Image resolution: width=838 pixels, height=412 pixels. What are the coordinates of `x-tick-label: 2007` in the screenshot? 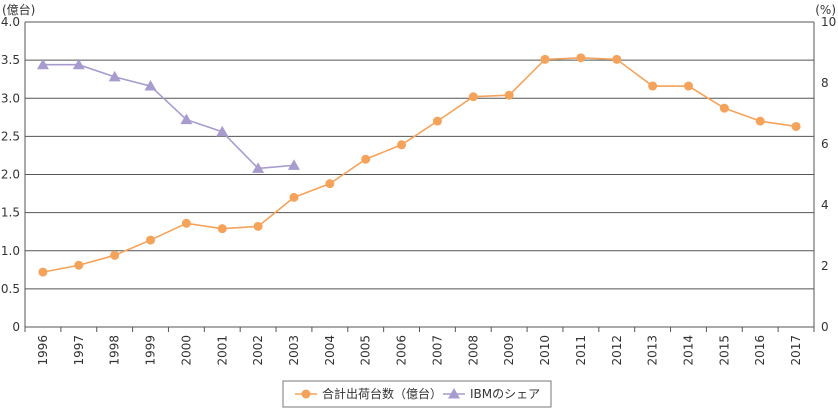 It's located at (437, 350).